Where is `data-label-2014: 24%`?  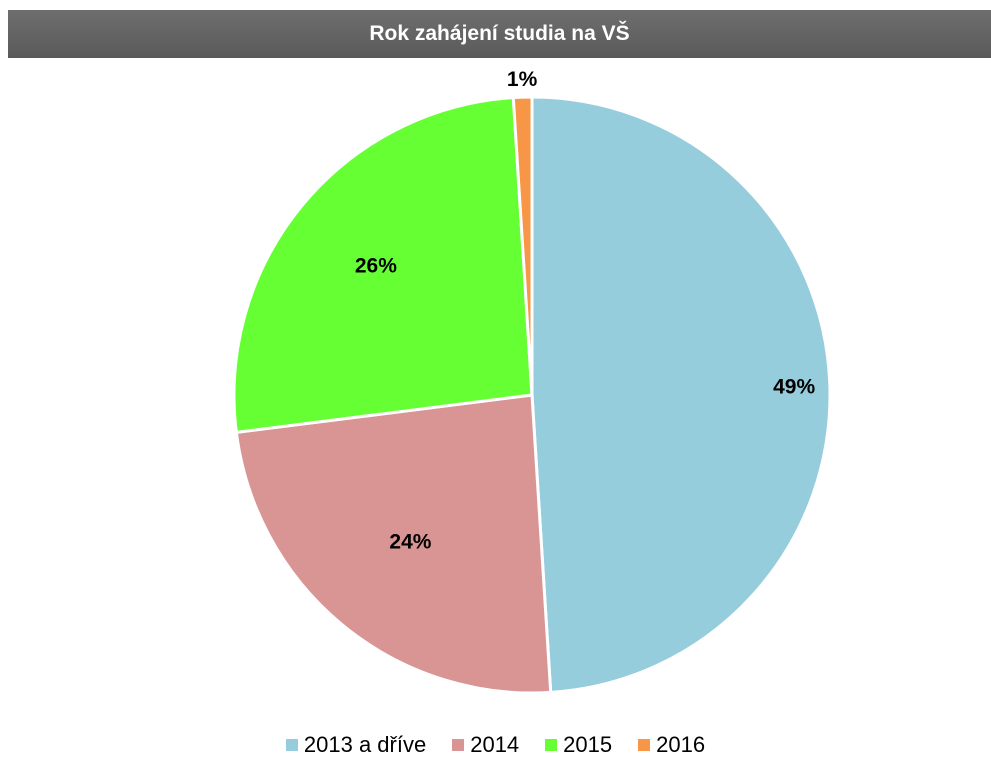 data-label-2014: 24% is located at coordinates (410, 541).